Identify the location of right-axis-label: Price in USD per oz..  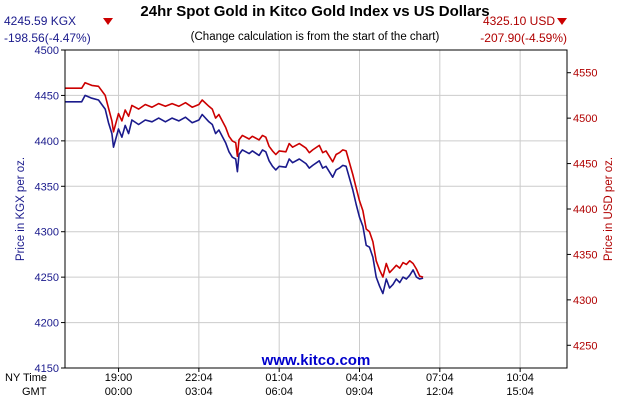
(609, 209).